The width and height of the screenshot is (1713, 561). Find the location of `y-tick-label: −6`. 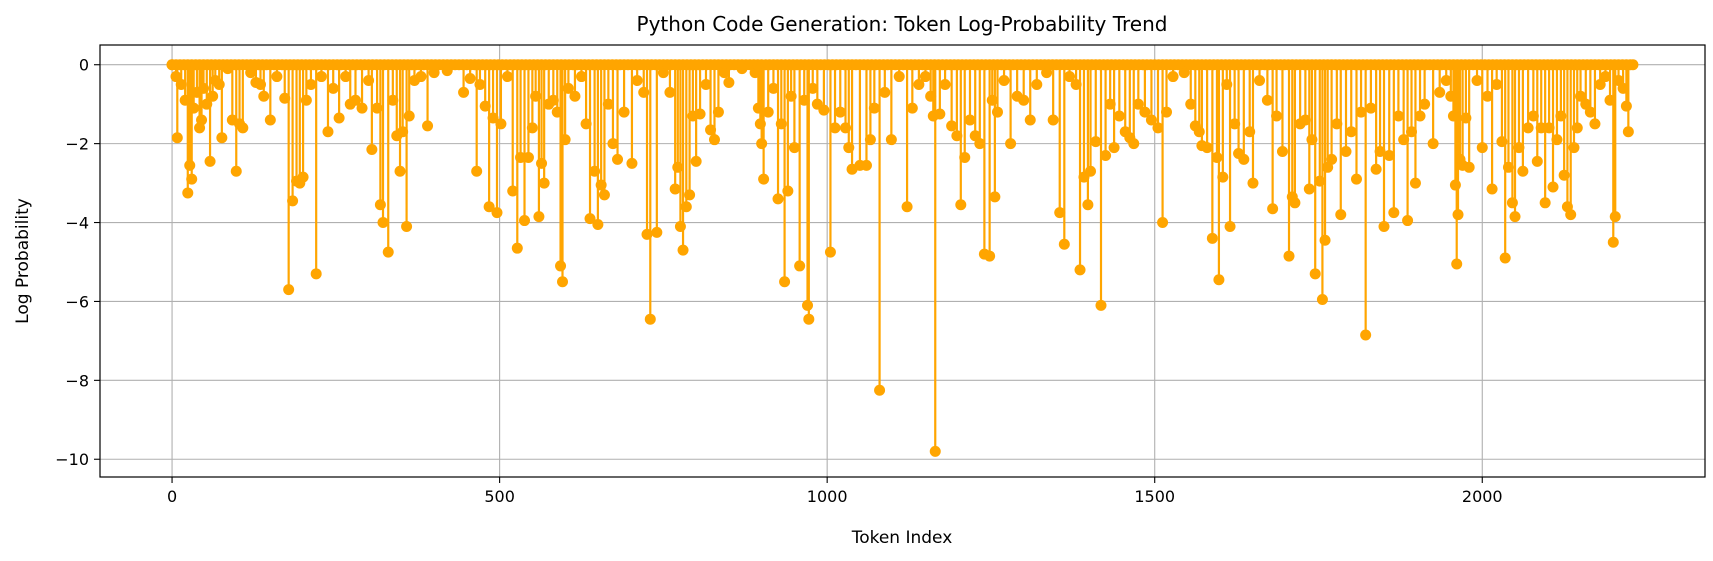

y-tick-label: −6 is located at coordinates (77, 301).